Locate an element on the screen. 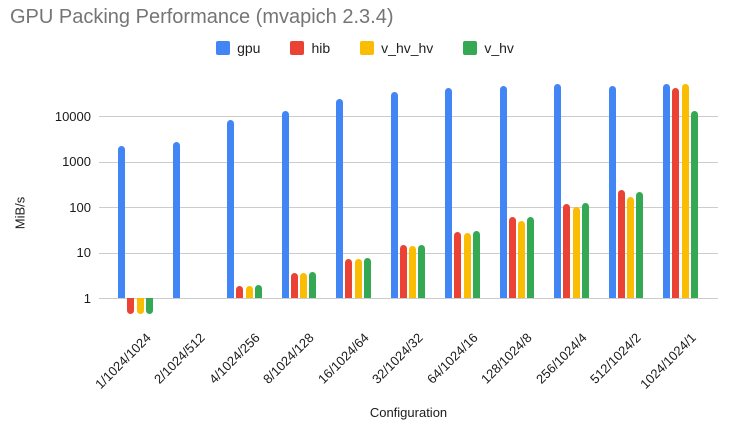  x-tick-label: 512/1024/2 is located at coordinates (616, 358).